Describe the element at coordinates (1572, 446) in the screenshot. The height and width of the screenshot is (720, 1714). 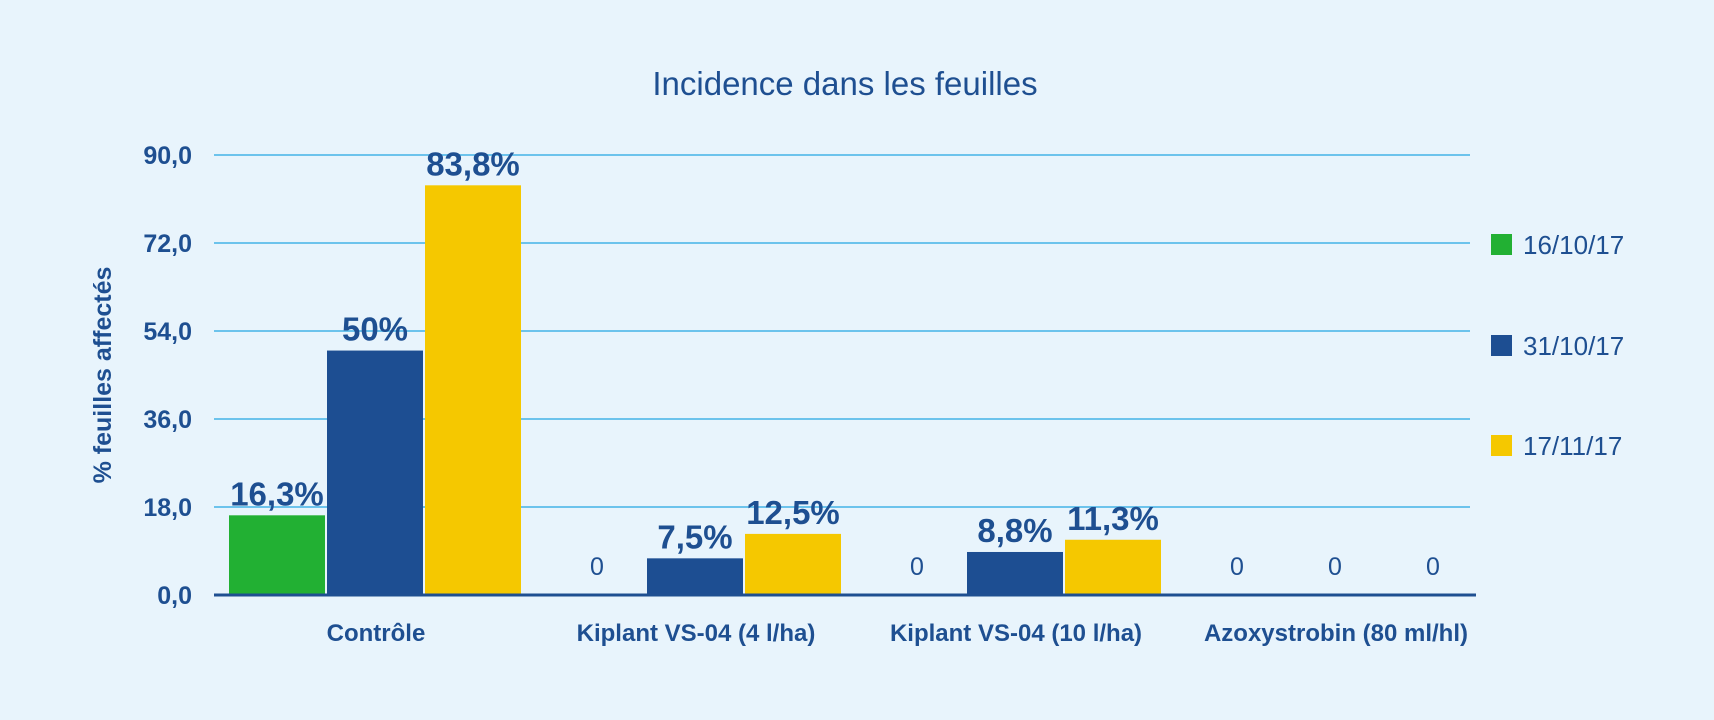
I see `legend-label: 17/11/17` at that location.